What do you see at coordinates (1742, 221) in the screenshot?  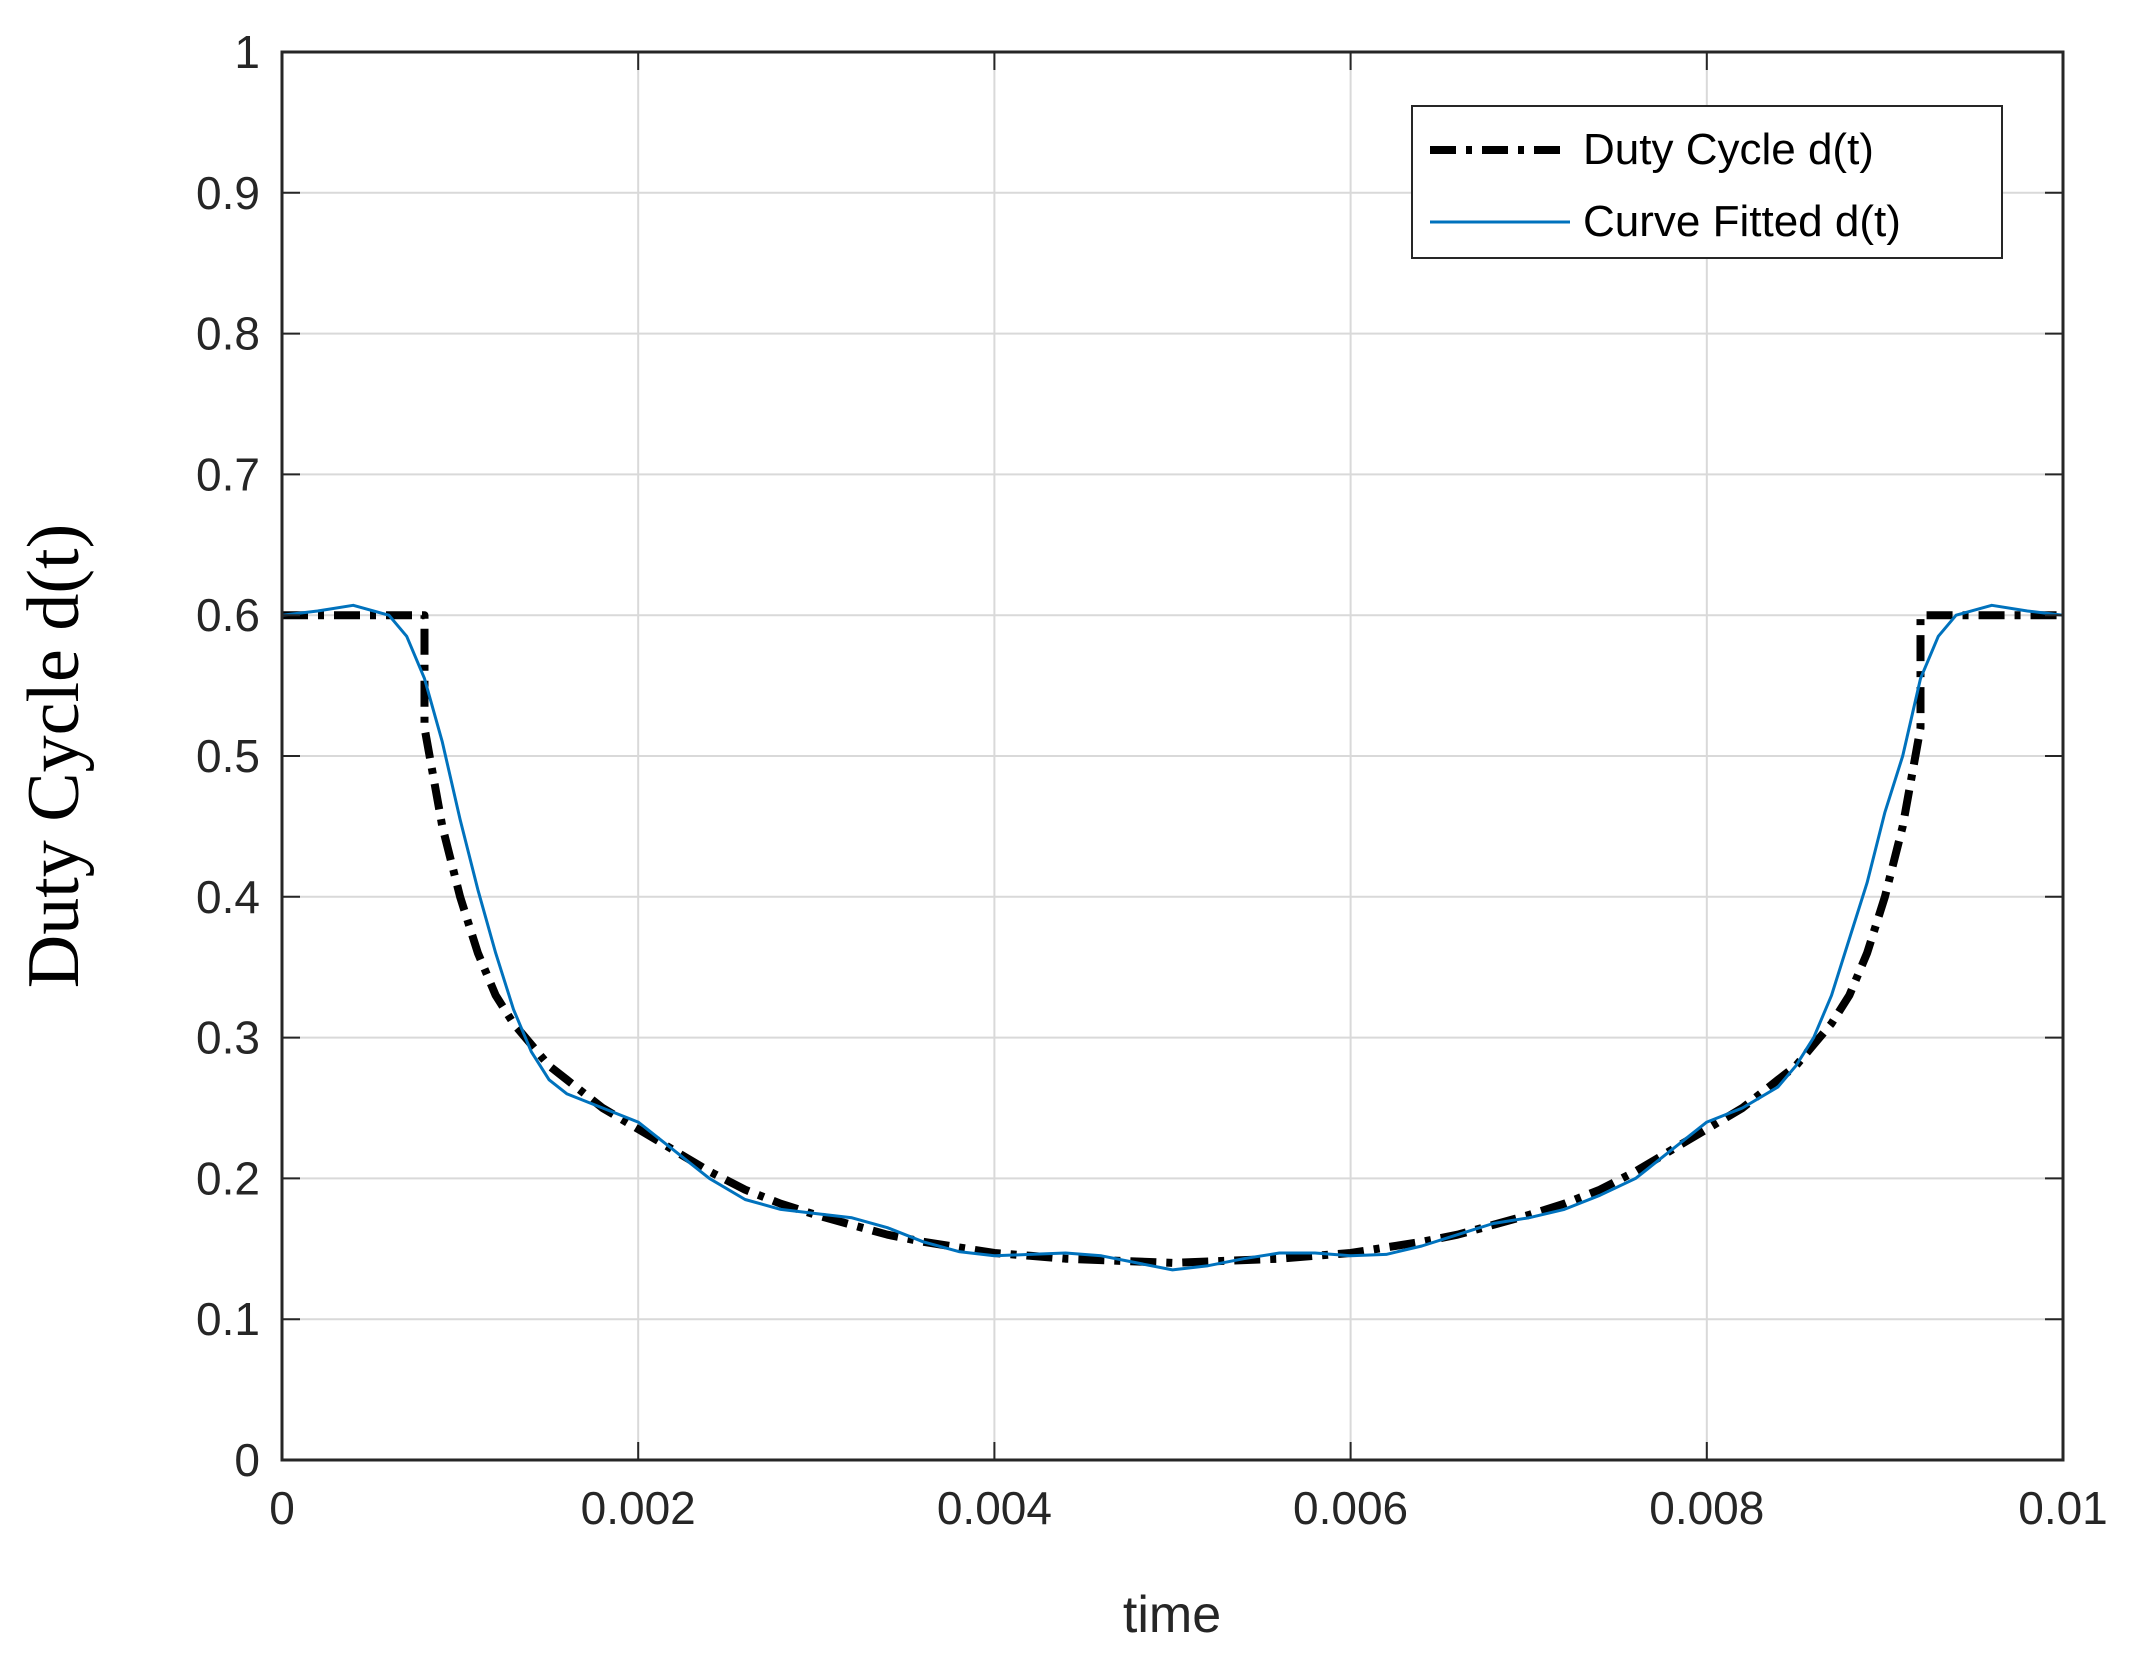 I see `legend-label-curve-fitted: Curve Fitted d(t)` at bounding box center [1742, 221].